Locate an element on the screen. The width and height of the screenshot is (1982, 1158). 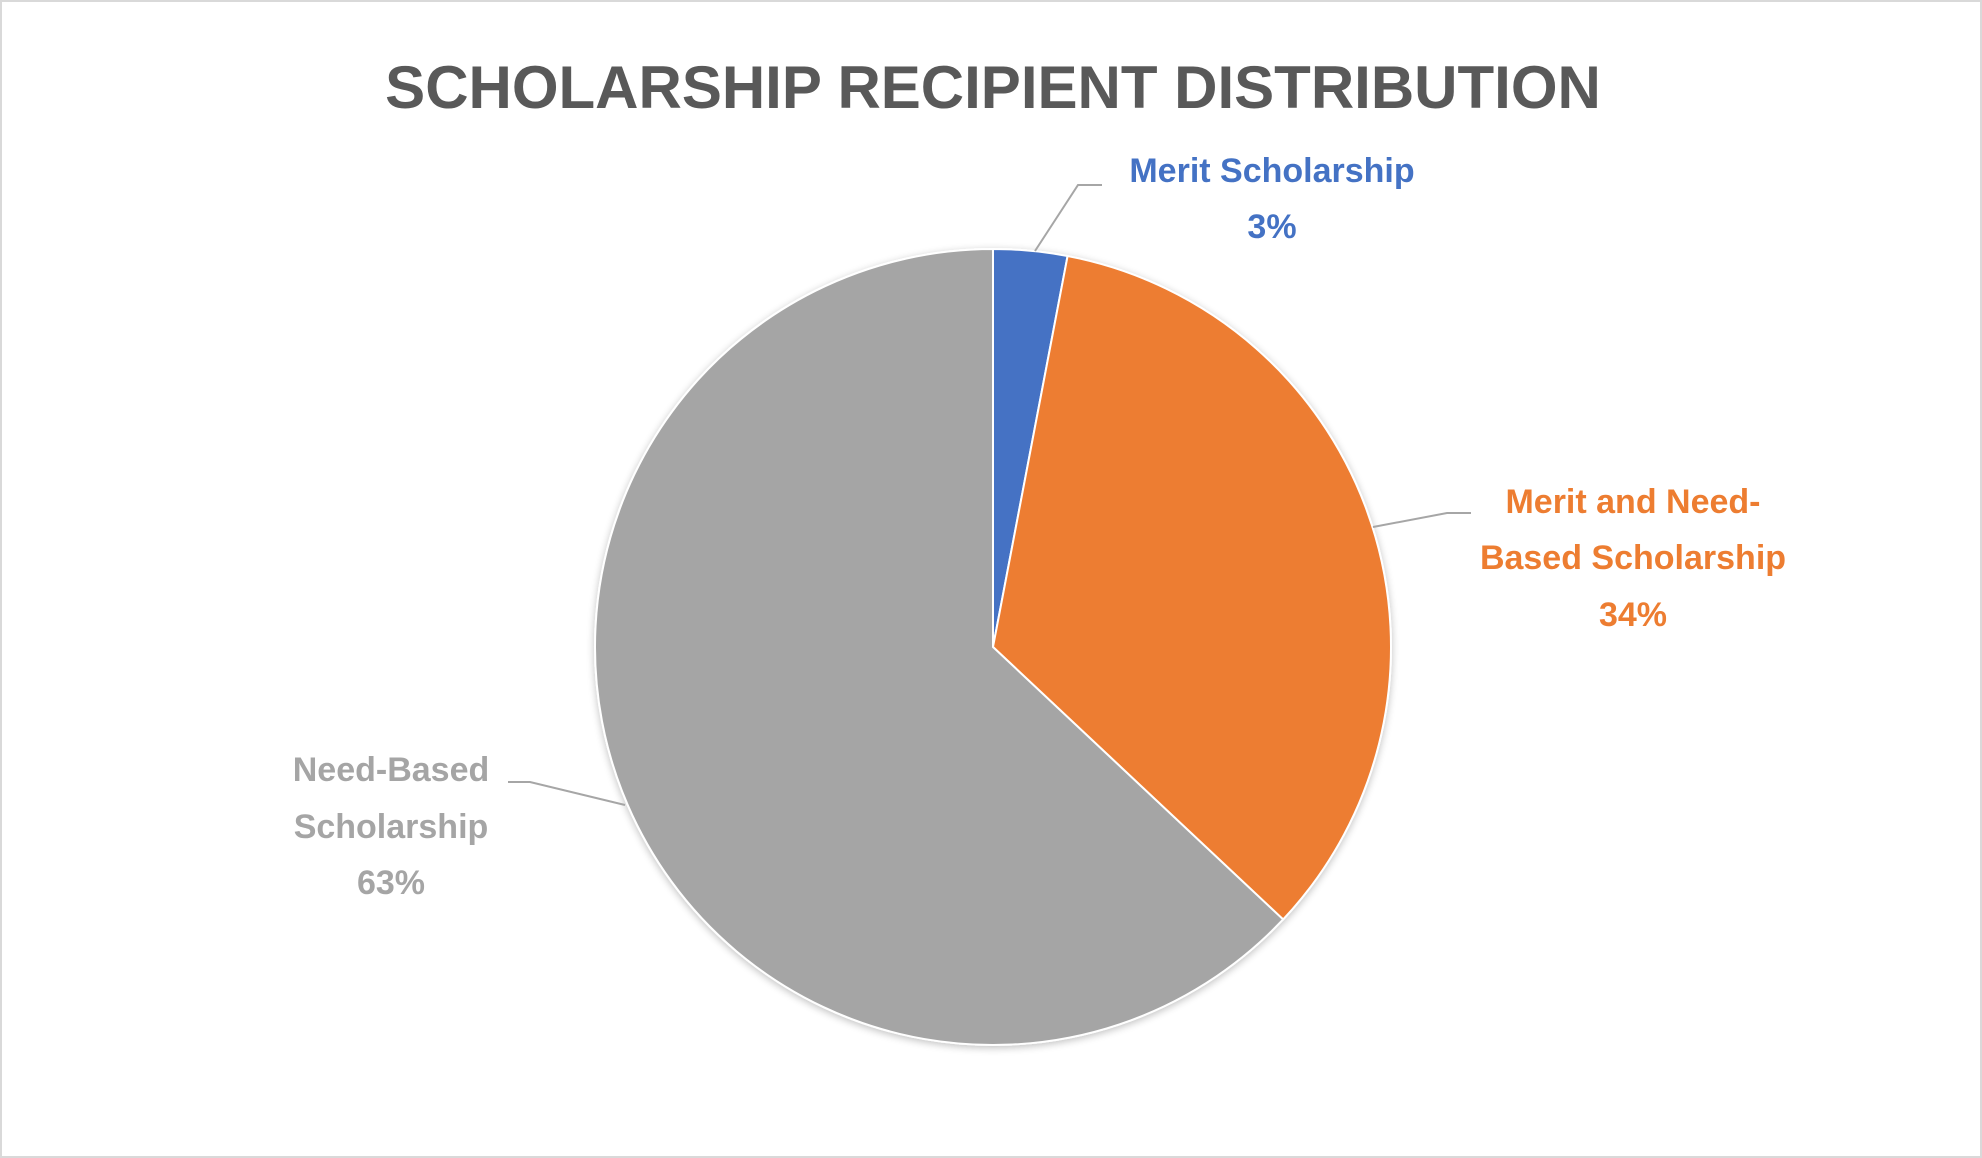
slice-percent-label: 3% is located at coordinates (1271, 227).